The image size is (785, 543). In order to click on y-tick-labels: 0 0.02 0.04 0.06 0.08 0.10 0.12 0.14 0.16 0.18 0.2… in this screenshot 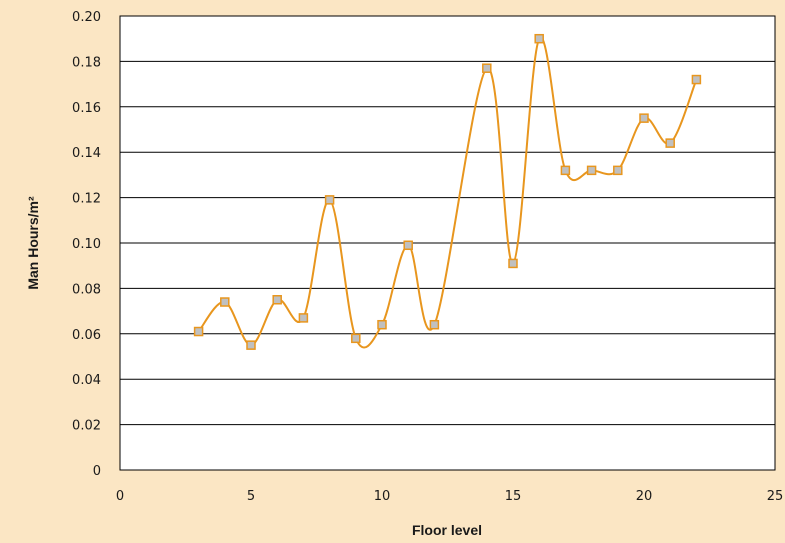, I will do `click(86, 244)`.